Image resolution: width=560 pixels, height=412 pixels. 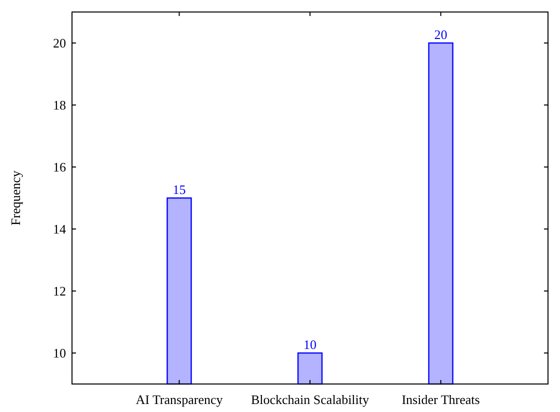 I want to click on x-tick-label: Blockchain Scalability, so click(x=310, y=399).